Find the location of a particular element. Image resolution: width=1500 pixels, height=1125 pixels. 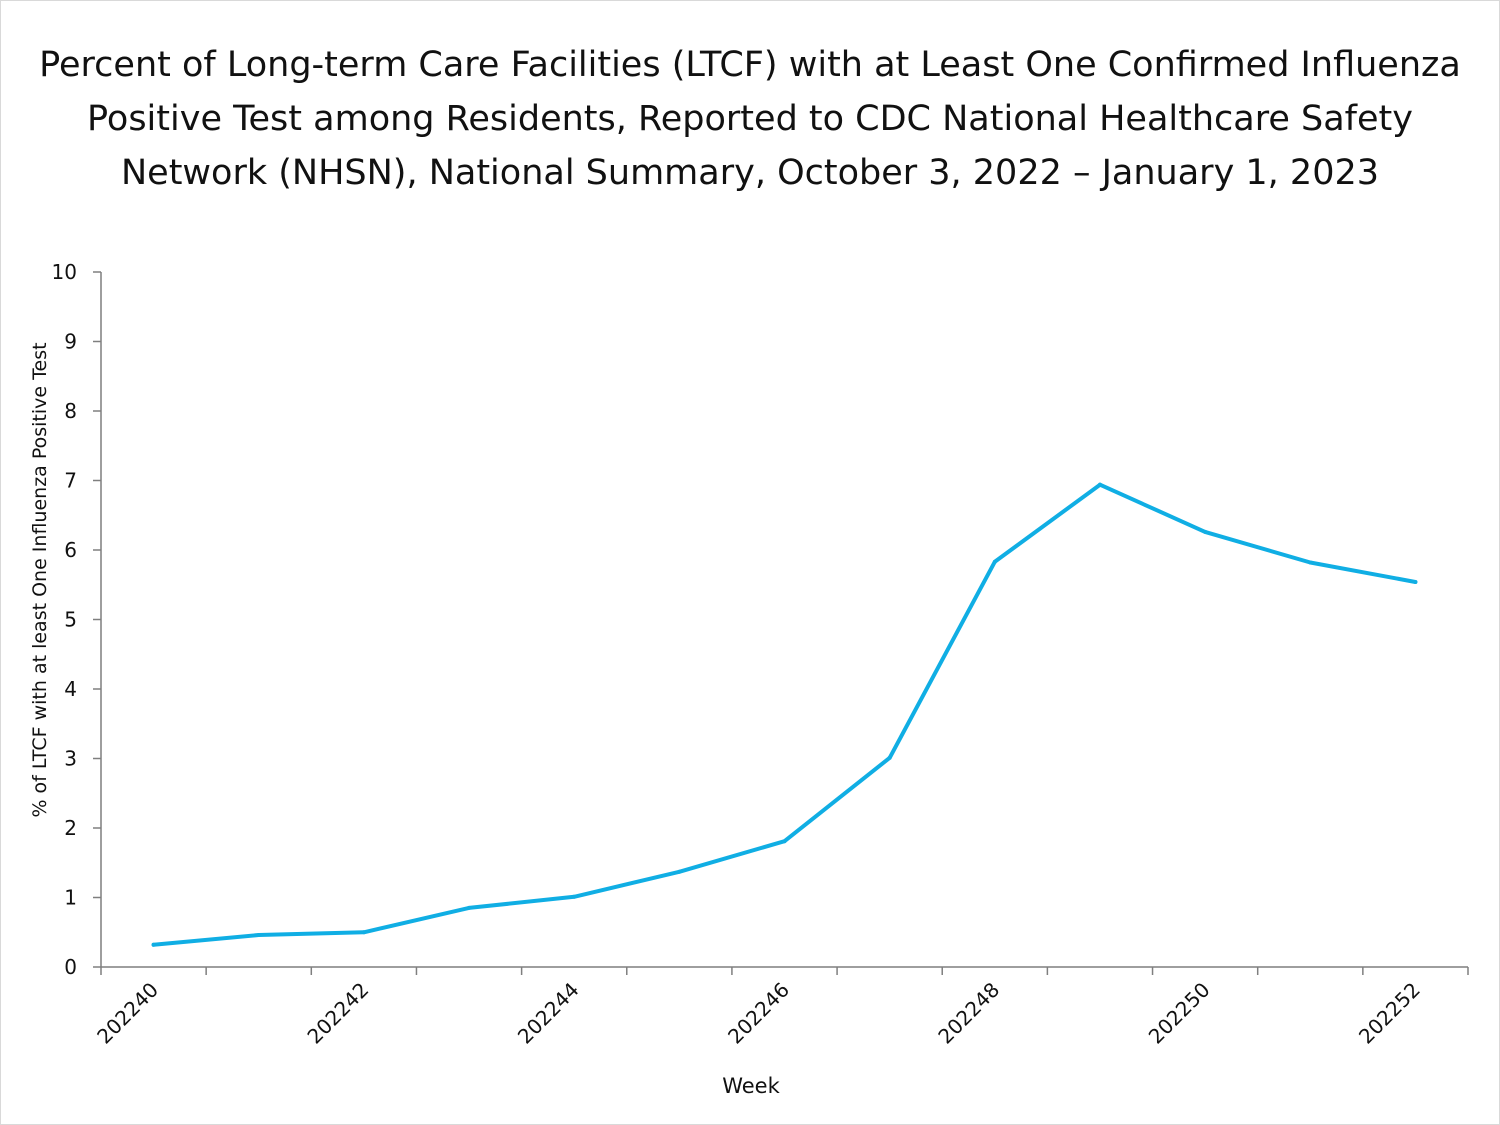

y-axis: 0 1 2 3 4 5 6 7 8 9 10 is located at coordinates (77, 619).